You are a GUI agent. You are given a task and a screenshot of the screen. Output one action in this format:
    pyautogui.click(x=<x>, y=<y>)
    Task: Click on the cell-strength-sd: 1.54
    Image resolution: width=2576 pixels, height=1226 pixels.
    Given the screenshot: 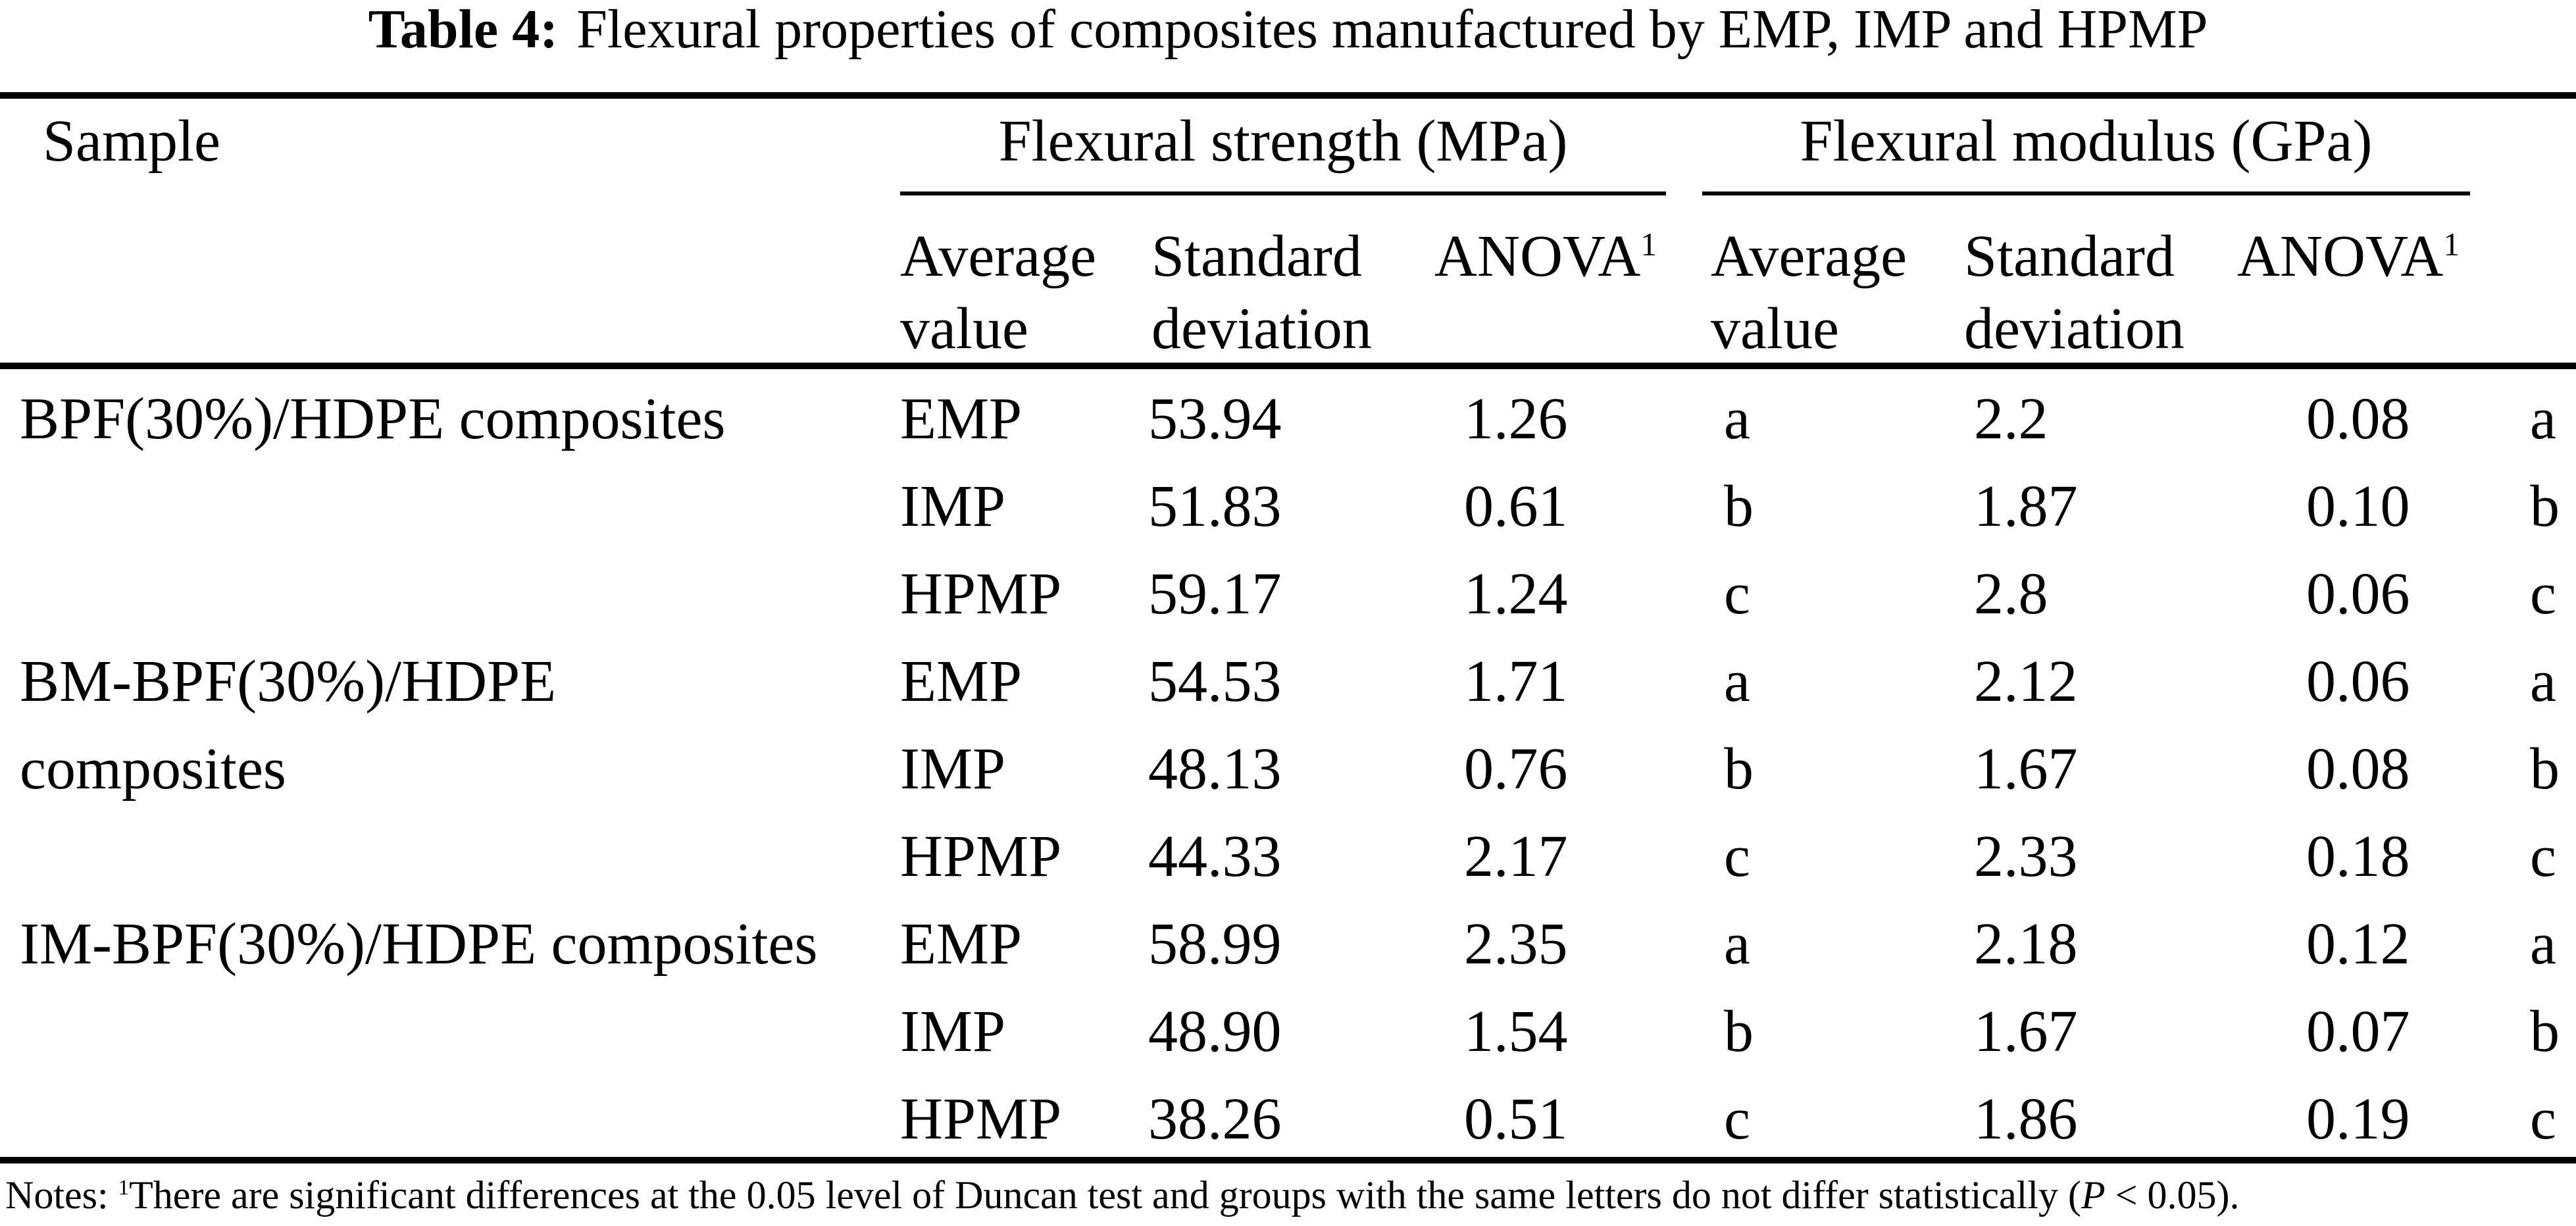 What is the action you would take?
    pyautogui.click(x=1516, y=1031)
    